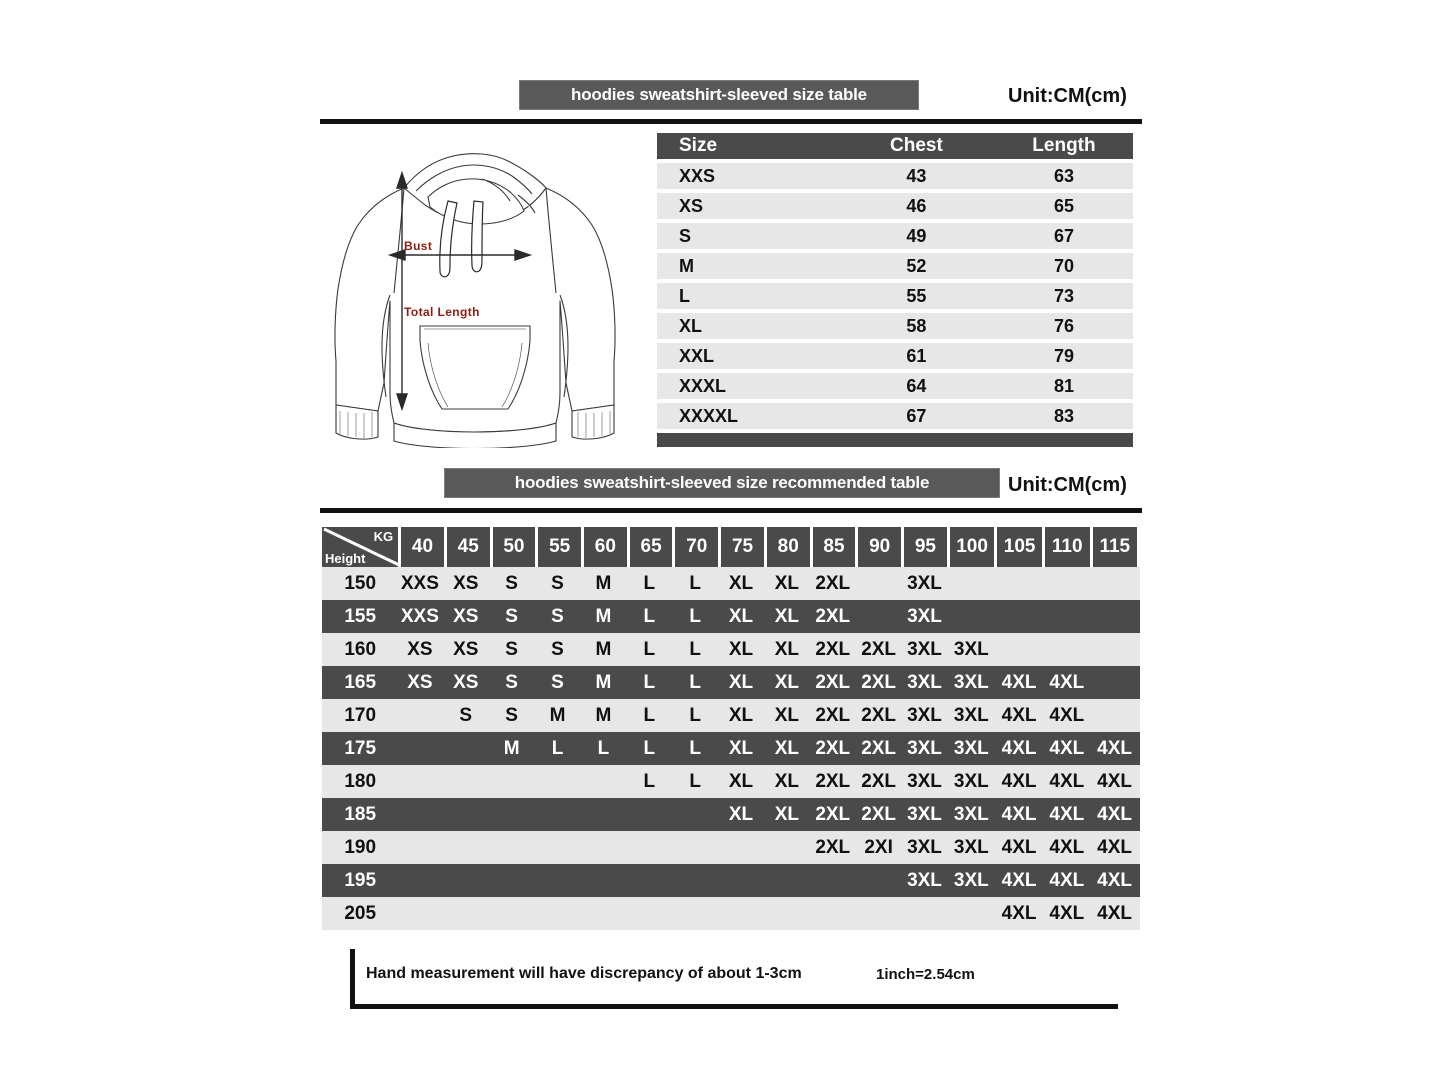 The image size is (1445, 1071). Describe the element at coordinates (1067, 96) in the screenshot. I see `section1-unit-label: Unit:CM(cm)` at that location.